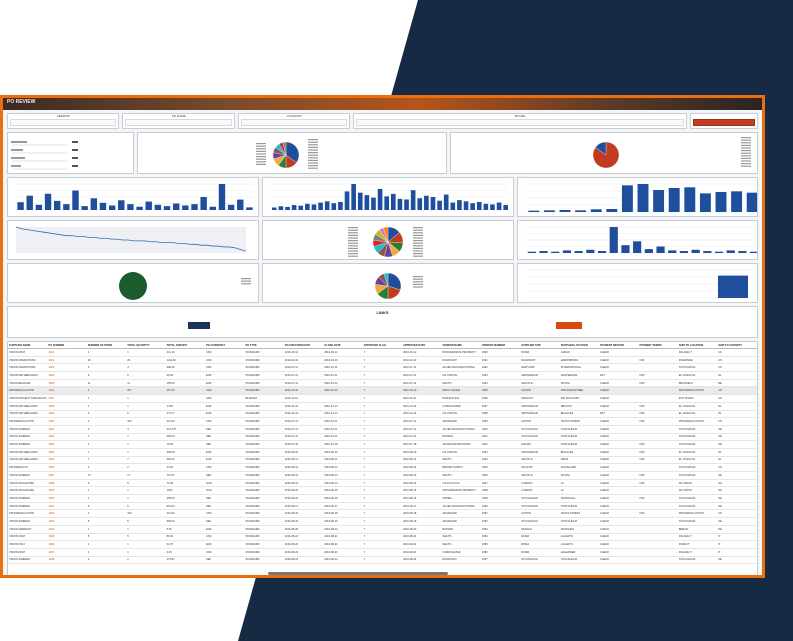 This screenshot has height=641, width=793. I want to click on filter-apply-button, so click(723, 122).